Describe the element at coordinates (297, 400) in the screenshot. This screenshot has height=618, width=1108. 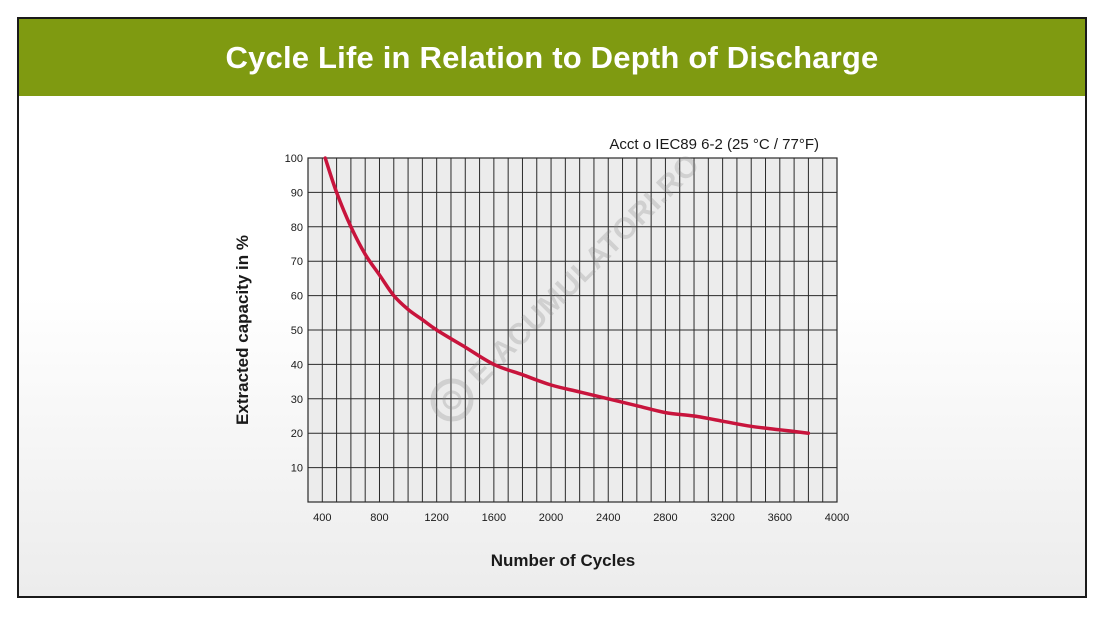
I see `y-tick-label: 30` at that location.